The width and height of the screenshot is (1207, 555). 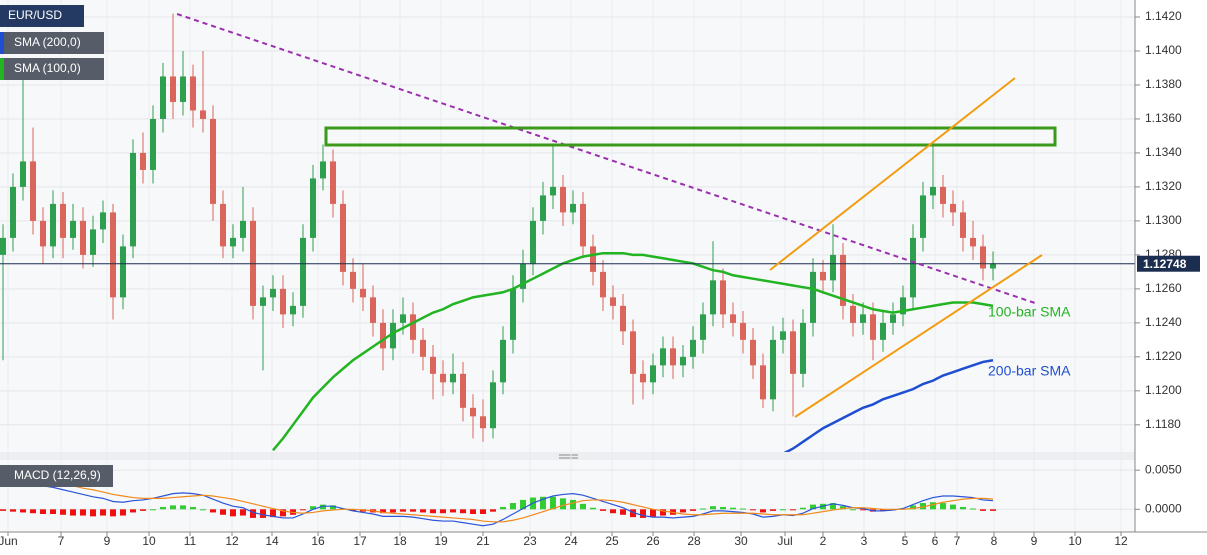 What do you see at coordinates (1163, 16) in the screenshot?
I see `y-tick-label: 1.1420` at bounding box center [1163, 16].